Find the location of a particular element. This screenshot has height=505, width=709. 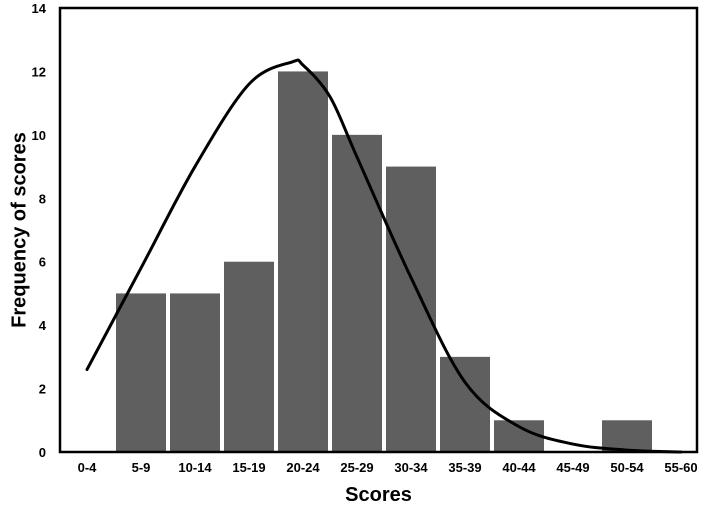

x-tick-label: 40-44 is located at coordinates (519, 467).